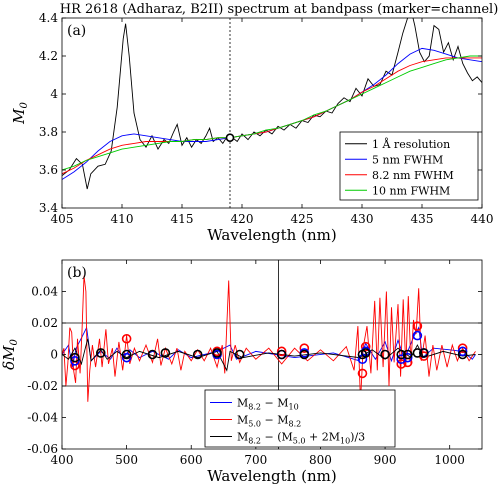  Describe the element at coordinates (182, 219) in the screenshot. I see `x-tick-label: 415` at that location.